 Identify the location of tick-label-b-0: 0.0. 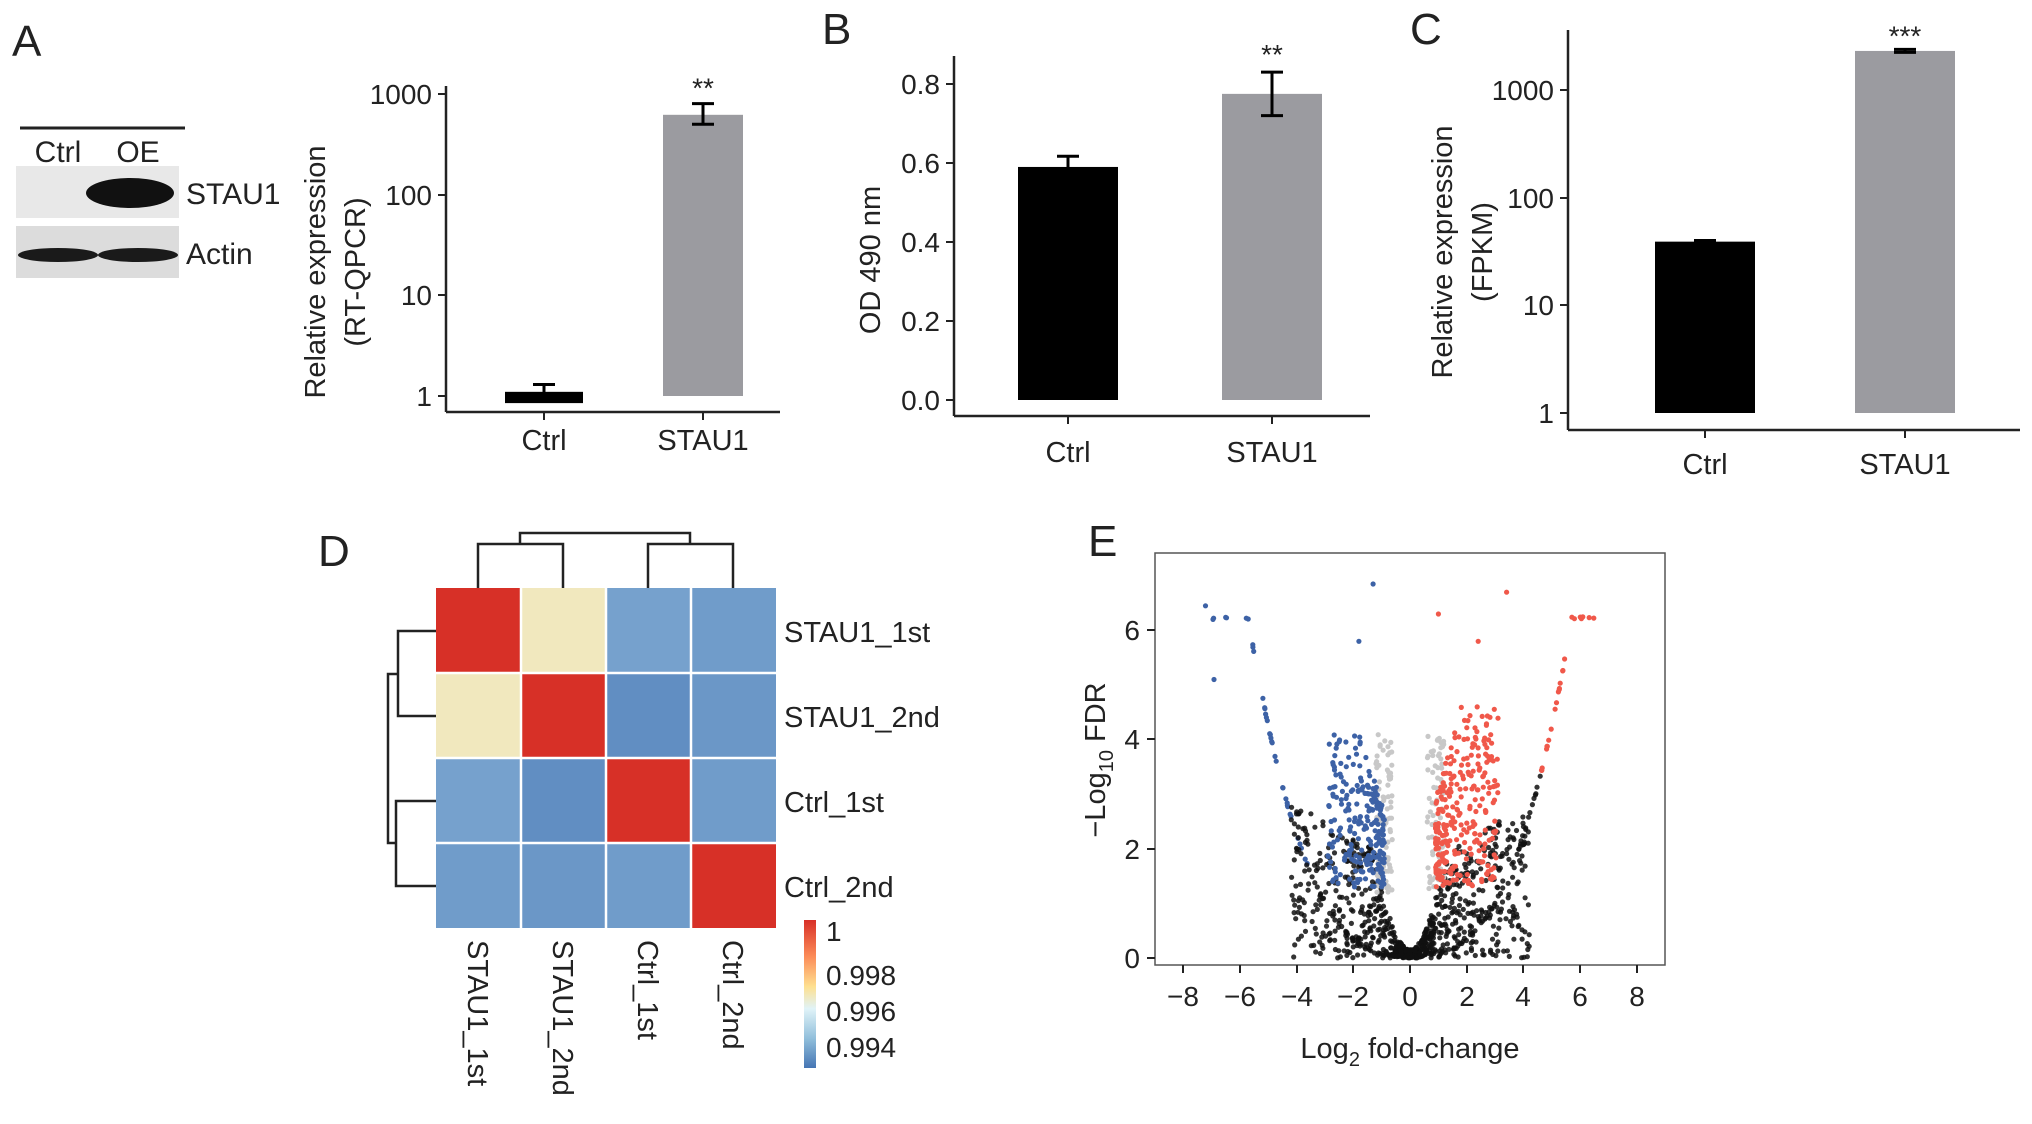
(920, 400).